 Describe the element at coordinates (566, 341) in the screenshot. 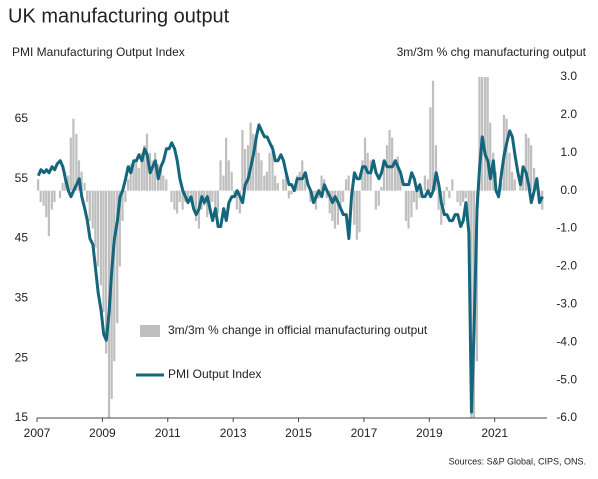

I see `y2-tick-label: -4.0` at that location.